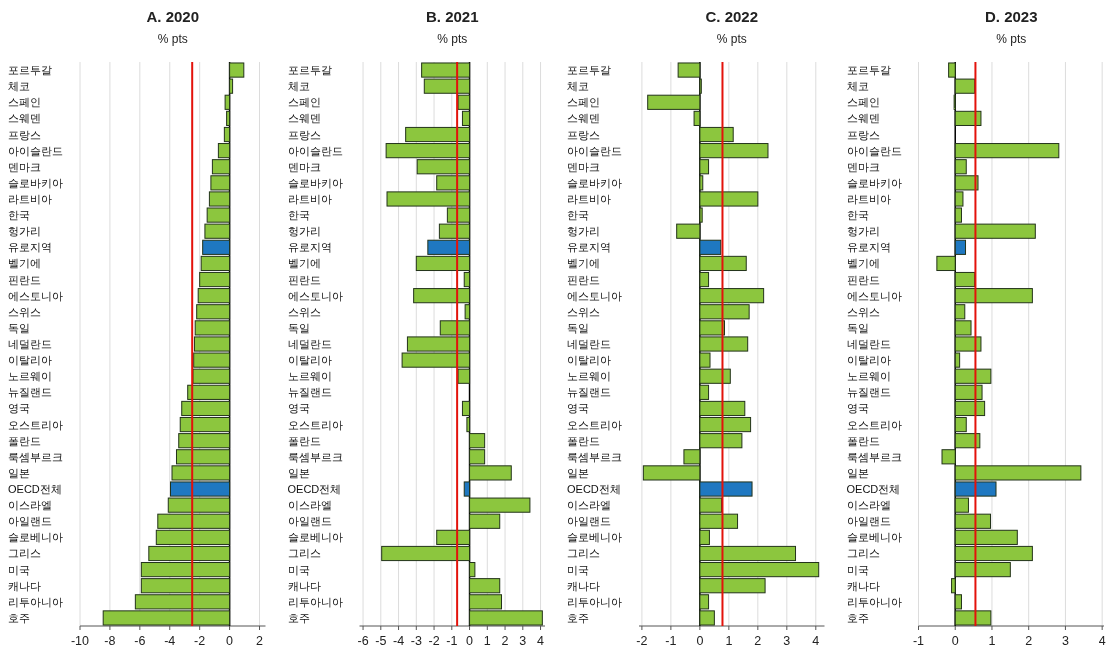  Describe the element at coordinates (452, 16) in the screenshot. I see `chart-title: B. 2021` at that location.